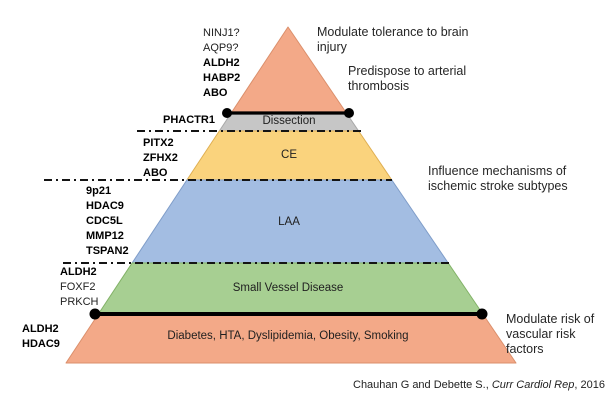 The width and height of the screenshot is (610, 400). Describe the element at coordinates (227, 113) in the screenshot. I see `connector-dissection-dot-left` at that location.